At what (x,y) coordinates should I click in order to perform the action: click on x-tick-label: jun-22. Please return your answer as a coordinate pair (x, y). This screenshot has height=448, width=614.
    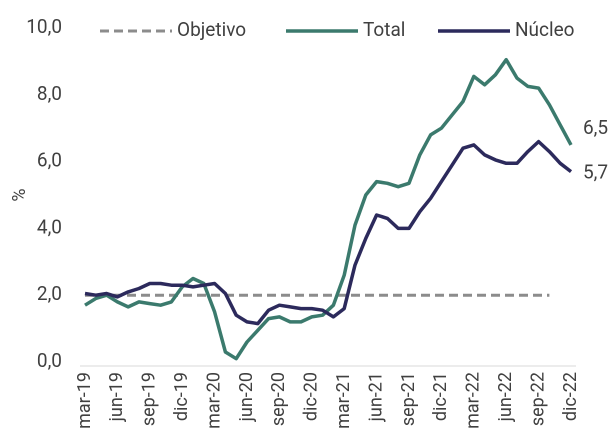
    Looking at the image, I should click on (505, 397).